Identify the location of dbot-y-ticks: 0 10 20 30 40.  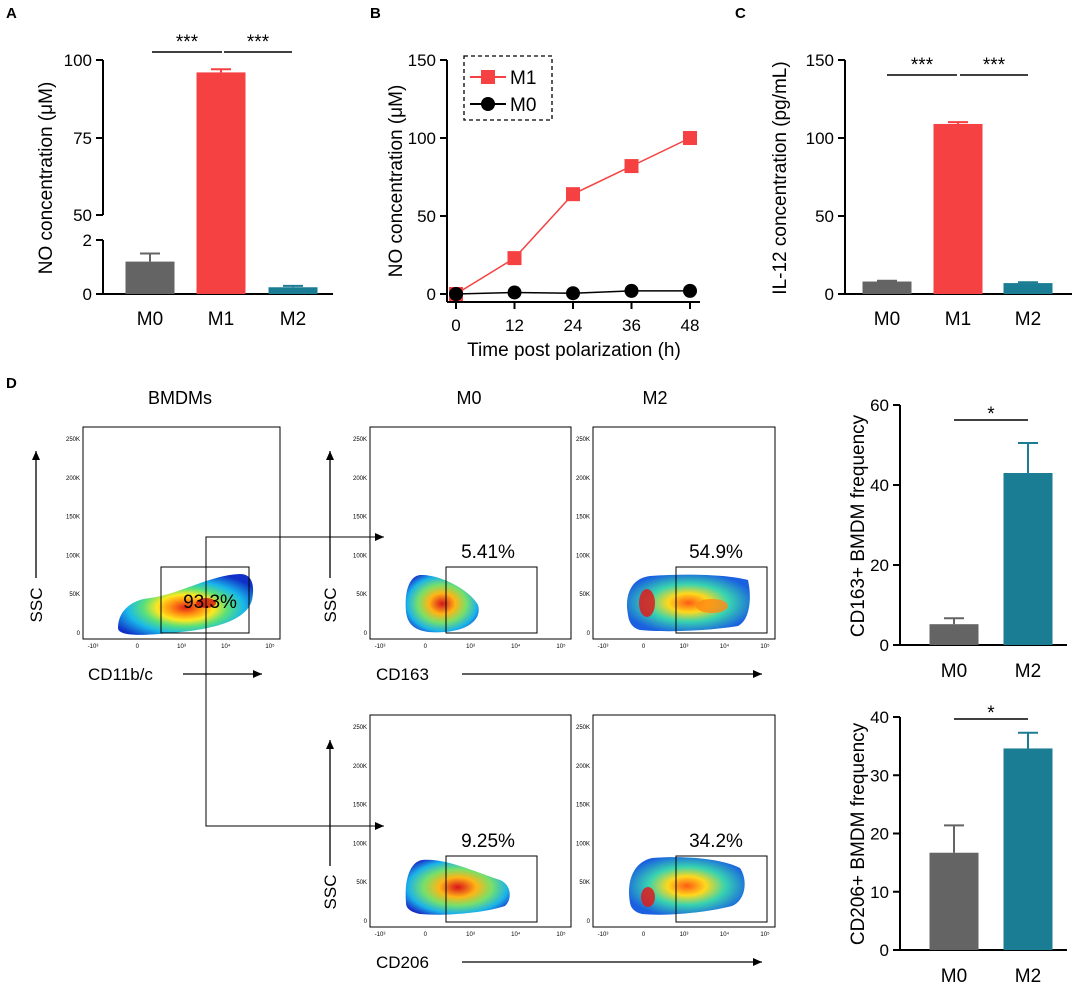
(885, 834).